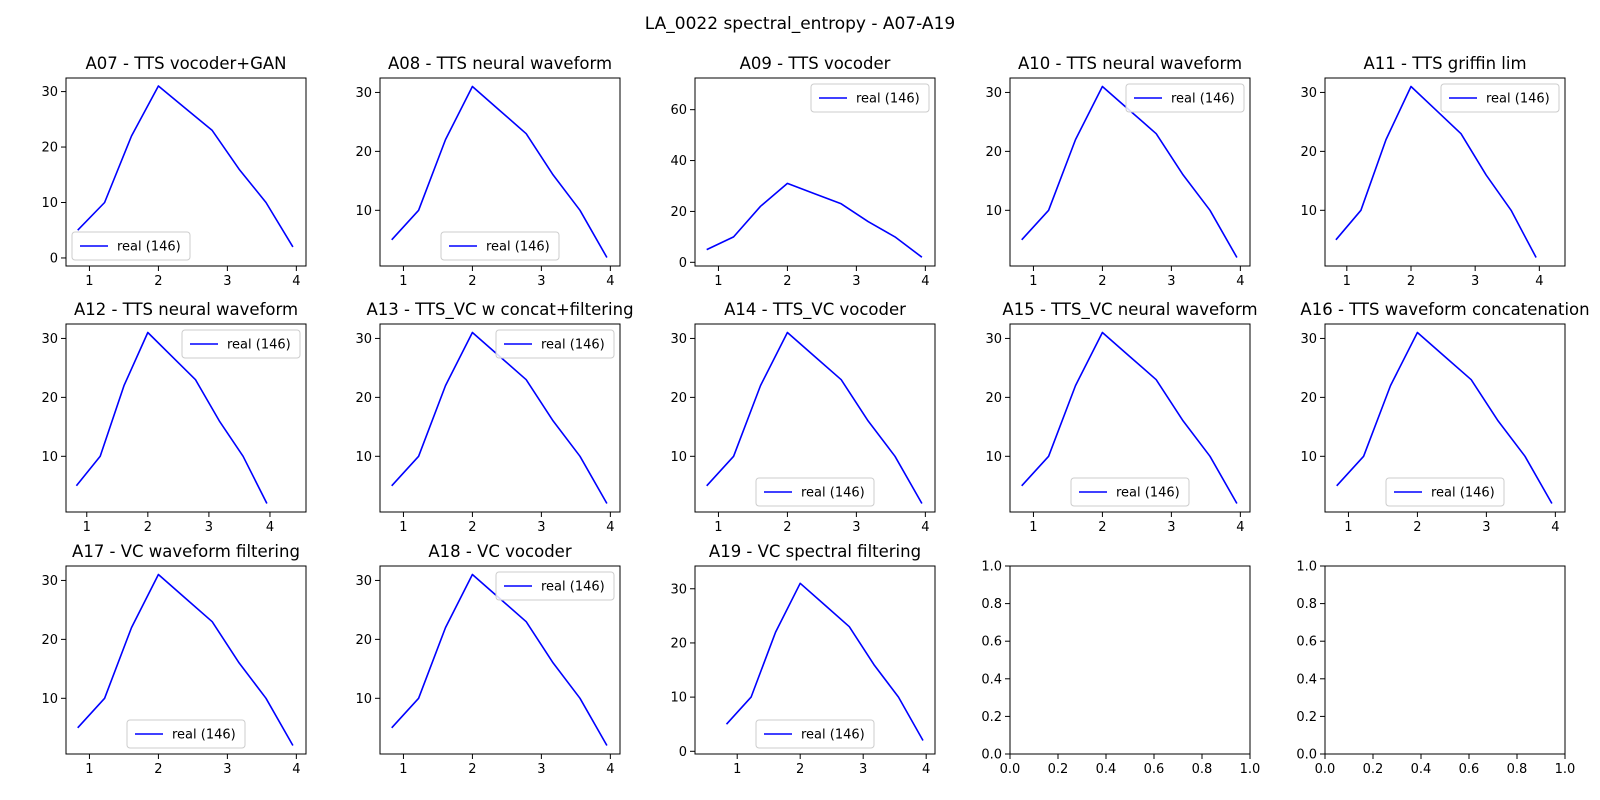  I want to click on subplot-14: 0.0 0.2 0.4 0.6 0.8 1.0 0.0 0.2 0.4 0.6 0.8 1.0, so click(1120, 669).